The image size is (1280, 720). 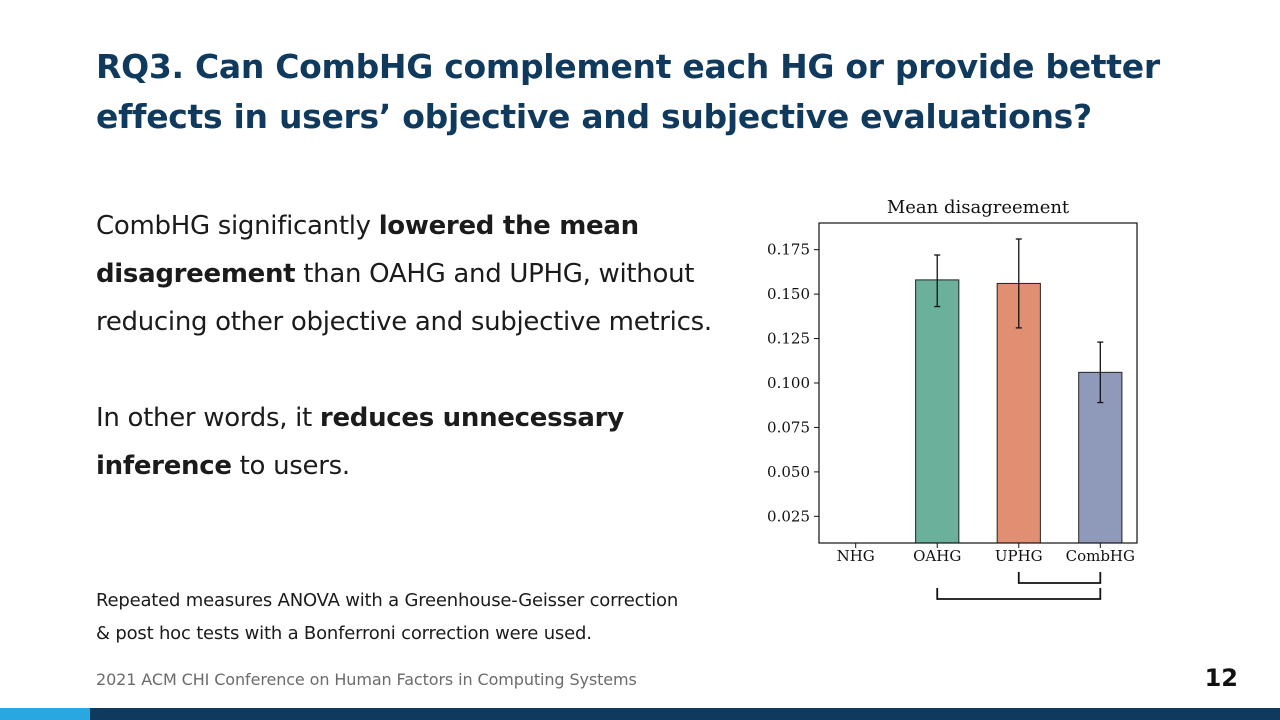 What do you see at coordinates (788, 516) in the screenshot?
I see `y-tick-label: 0.025` at bounding box center [788, 516].